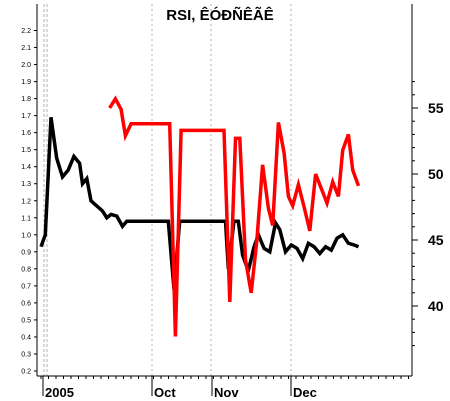 The width and height of the screenshot is (450, 401). Describe the element at coordinates (26, 303) in the screenshot. I see `left-tick-label: 0.6` at that location.